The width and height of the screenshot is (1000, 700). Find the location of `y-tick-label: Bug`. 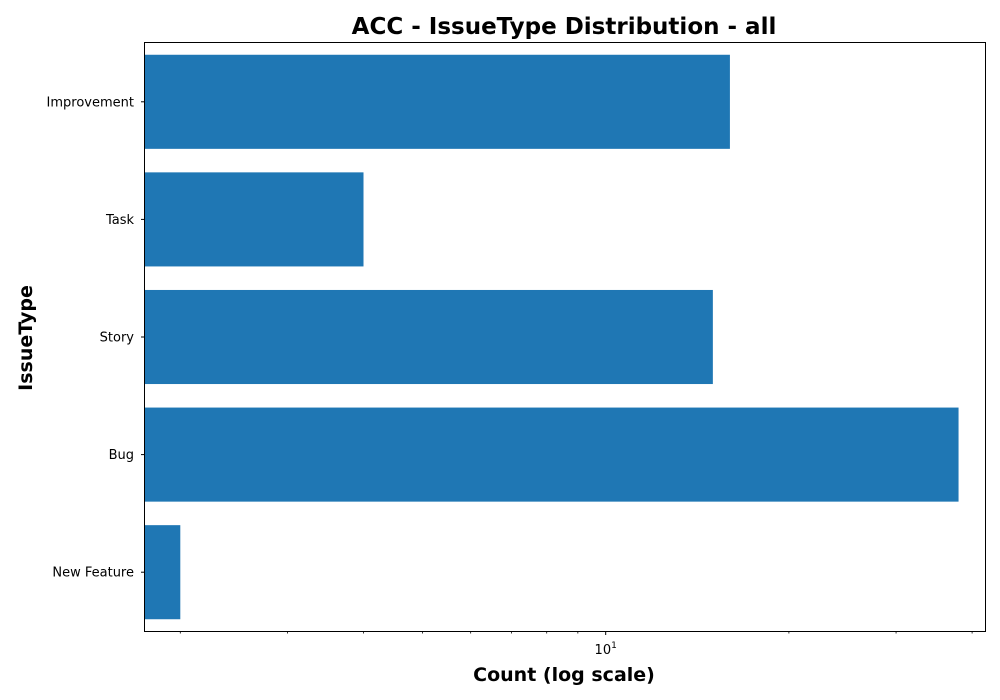

y-tick-label: Bug is located at coordinates (121, 455).